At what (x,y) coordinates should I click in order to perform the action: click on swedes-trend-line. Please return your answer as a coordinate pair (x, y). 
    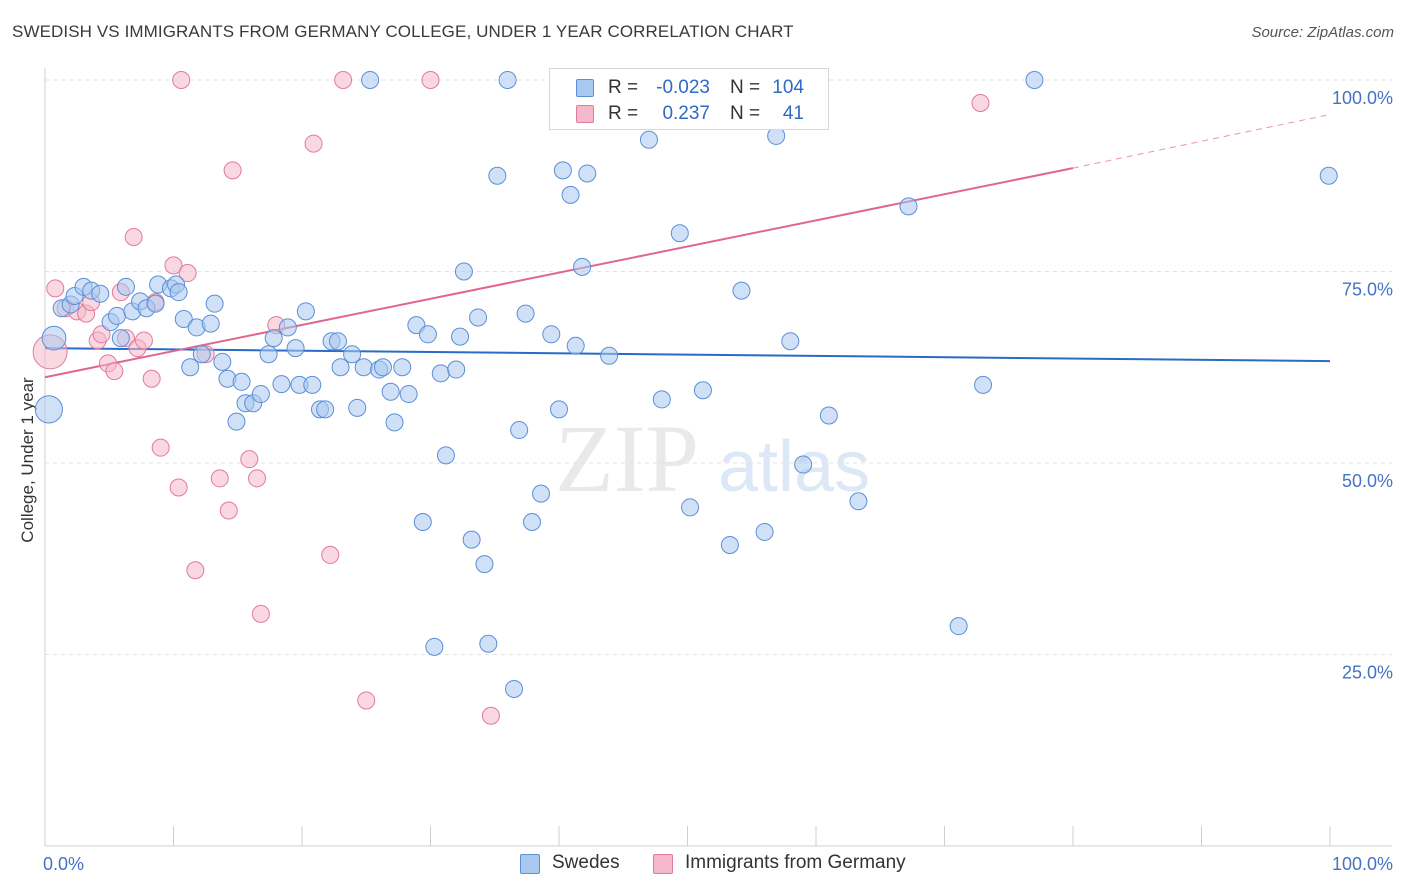
    Looking at the image, I should click on (687, 355).